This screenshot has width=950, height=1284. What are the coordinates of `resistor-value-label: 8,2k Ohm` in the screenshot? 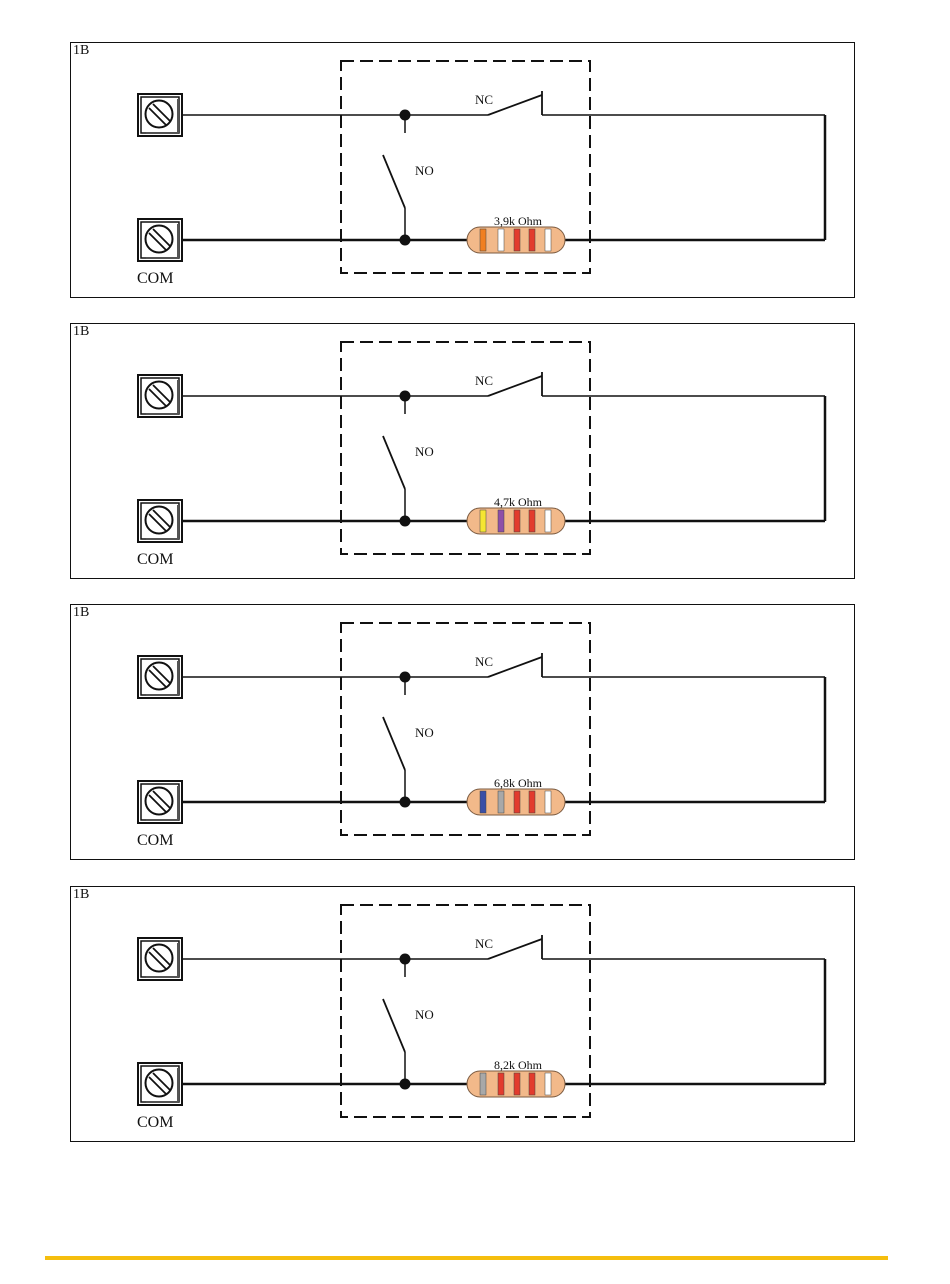 It's located at (518, 1065).